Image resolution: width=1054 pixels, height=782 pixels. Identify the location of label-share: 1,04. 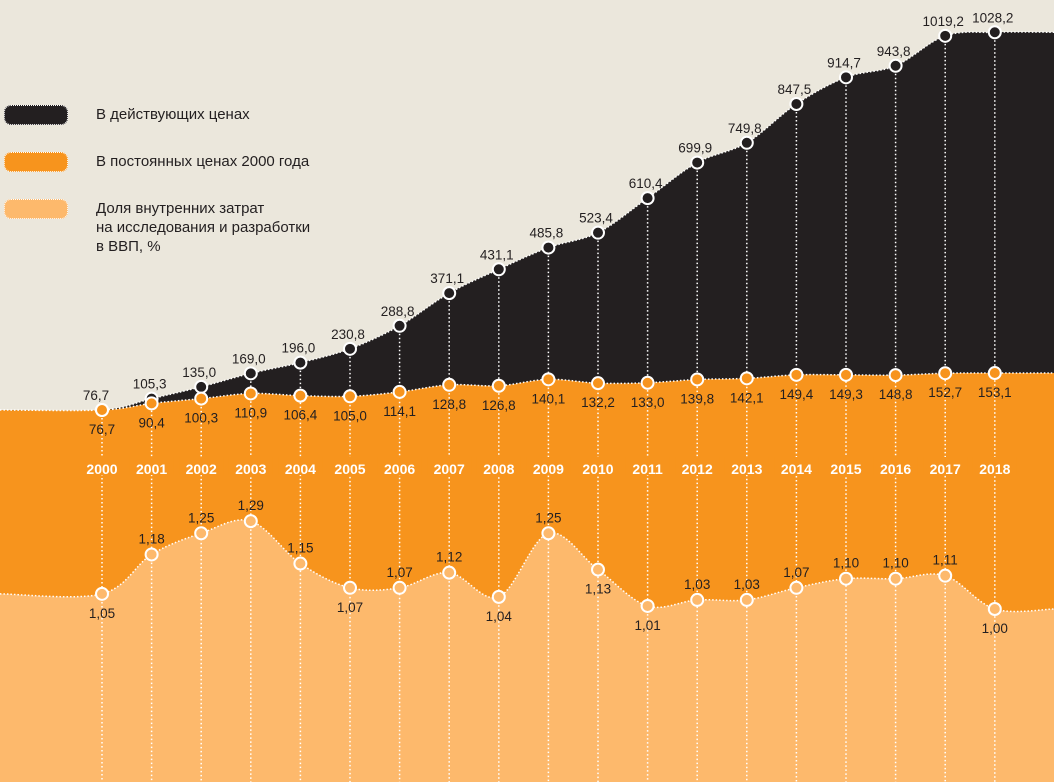
(499, 616).